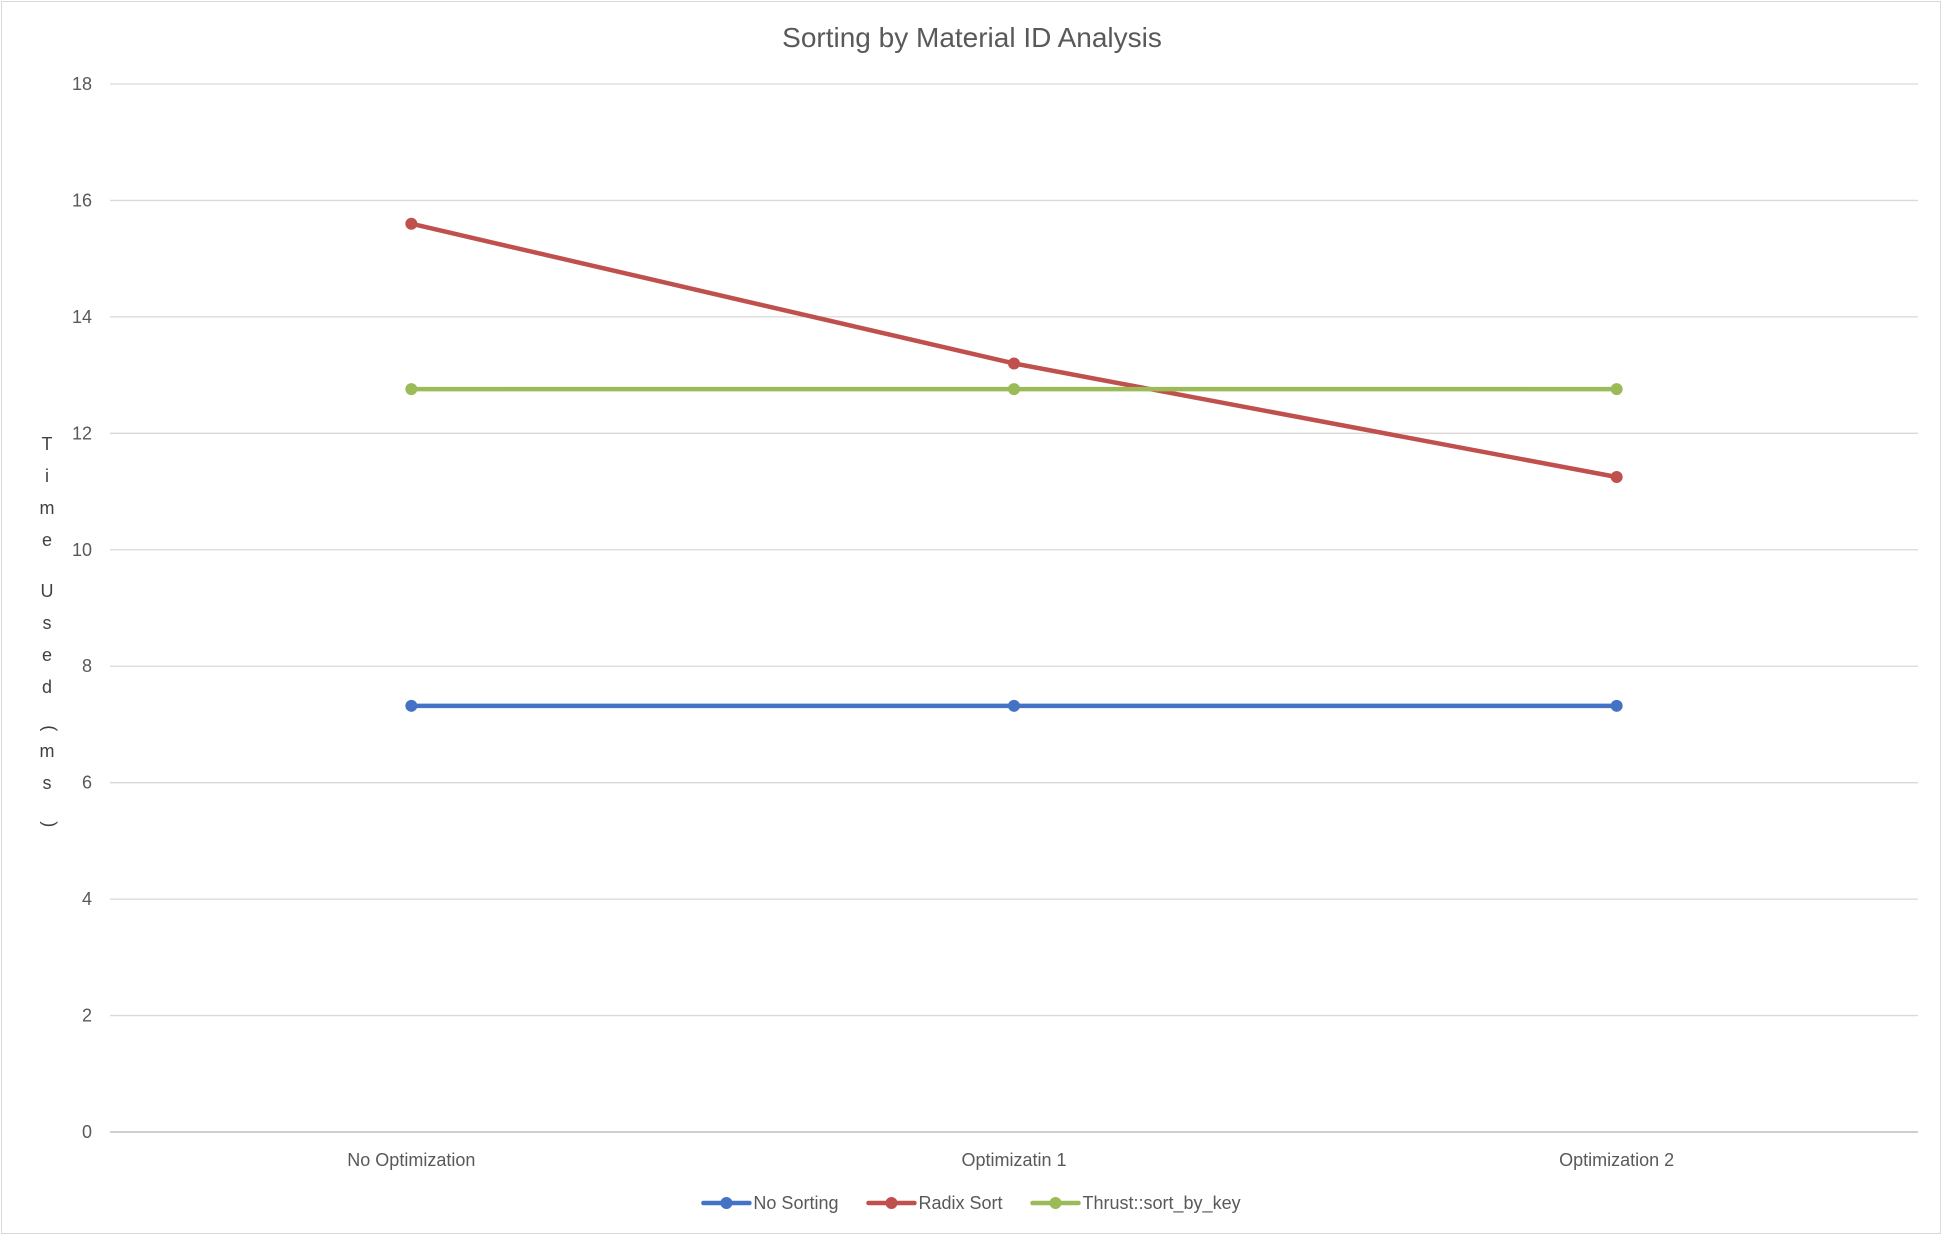 Image resolution: width=1944 pixels, height=1237 pixels. I want to click on y-tick-label: 18, so click(82, 84).